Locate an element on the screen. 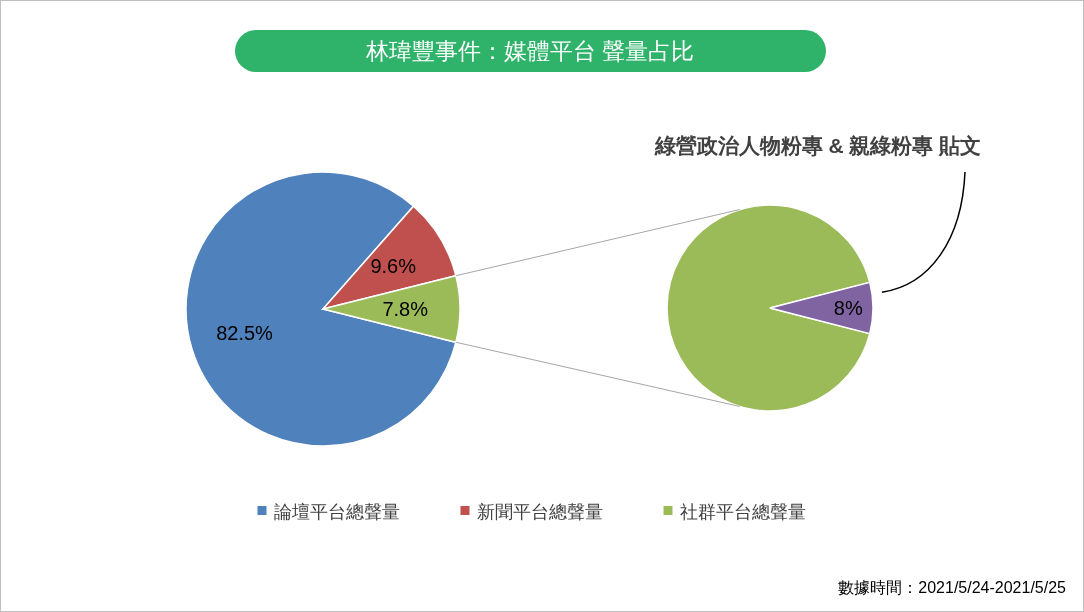 This screenshot has width=1084, height=612. data-label: 82.5% is located at coordinates (245, 333).